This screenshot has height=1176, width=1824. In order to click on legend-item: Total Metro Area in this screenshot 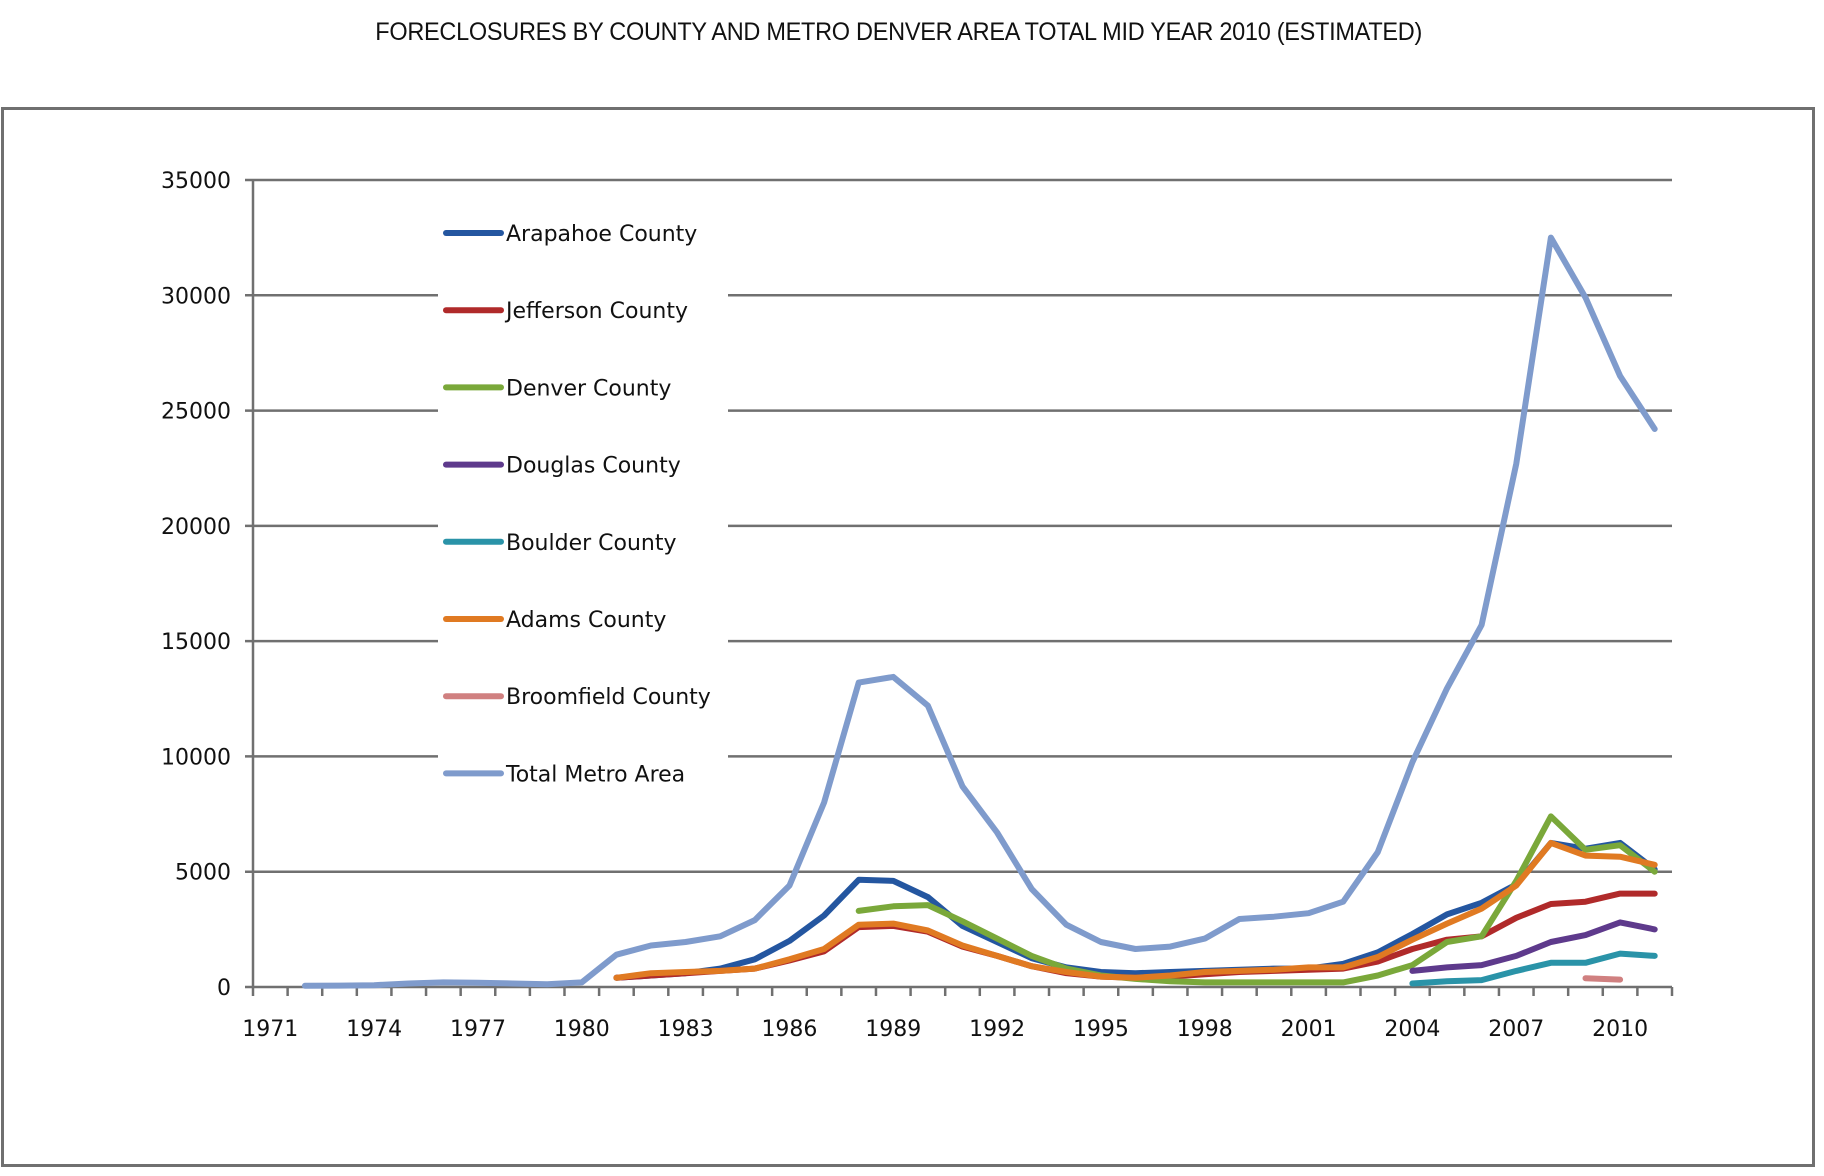, I will do `click(564, 774)`.